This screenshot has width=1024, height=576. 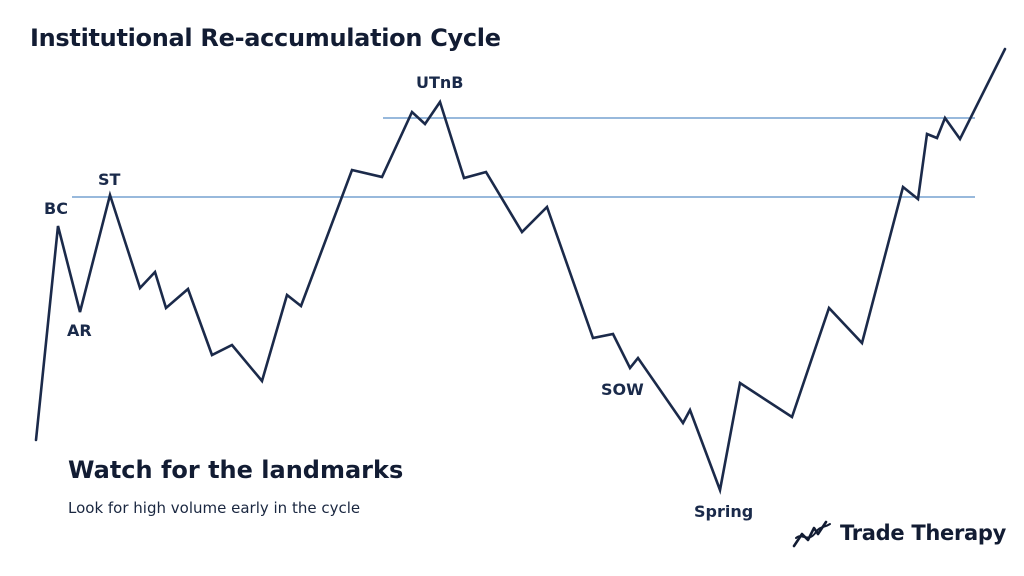 What do you see at coordinates (923, 533) in the screenshot?
I see `brand-name: Trade Therapy` at bounding box center [923, 533].